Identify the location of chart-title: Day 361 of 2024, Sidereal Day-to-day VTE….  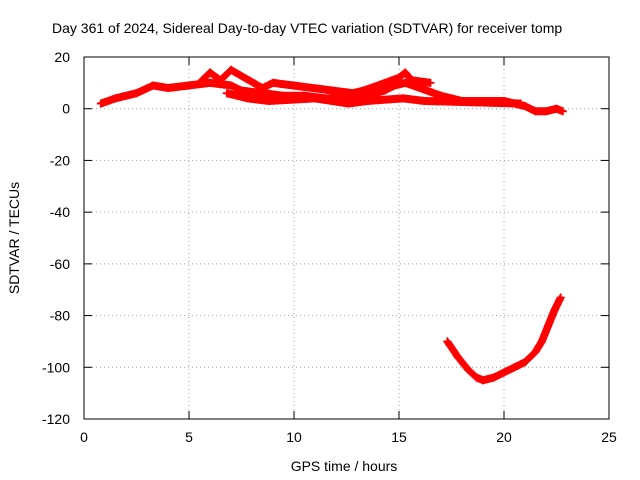
(307, 28).